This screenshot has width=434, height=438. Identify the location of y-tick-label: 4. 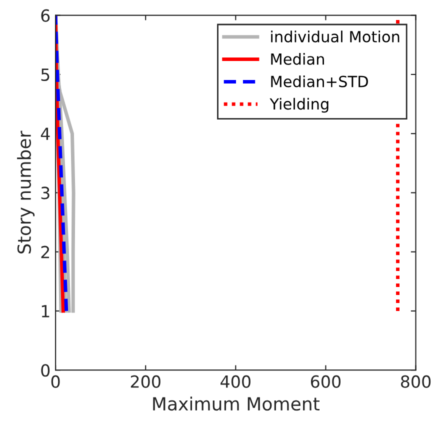
(45, 134).